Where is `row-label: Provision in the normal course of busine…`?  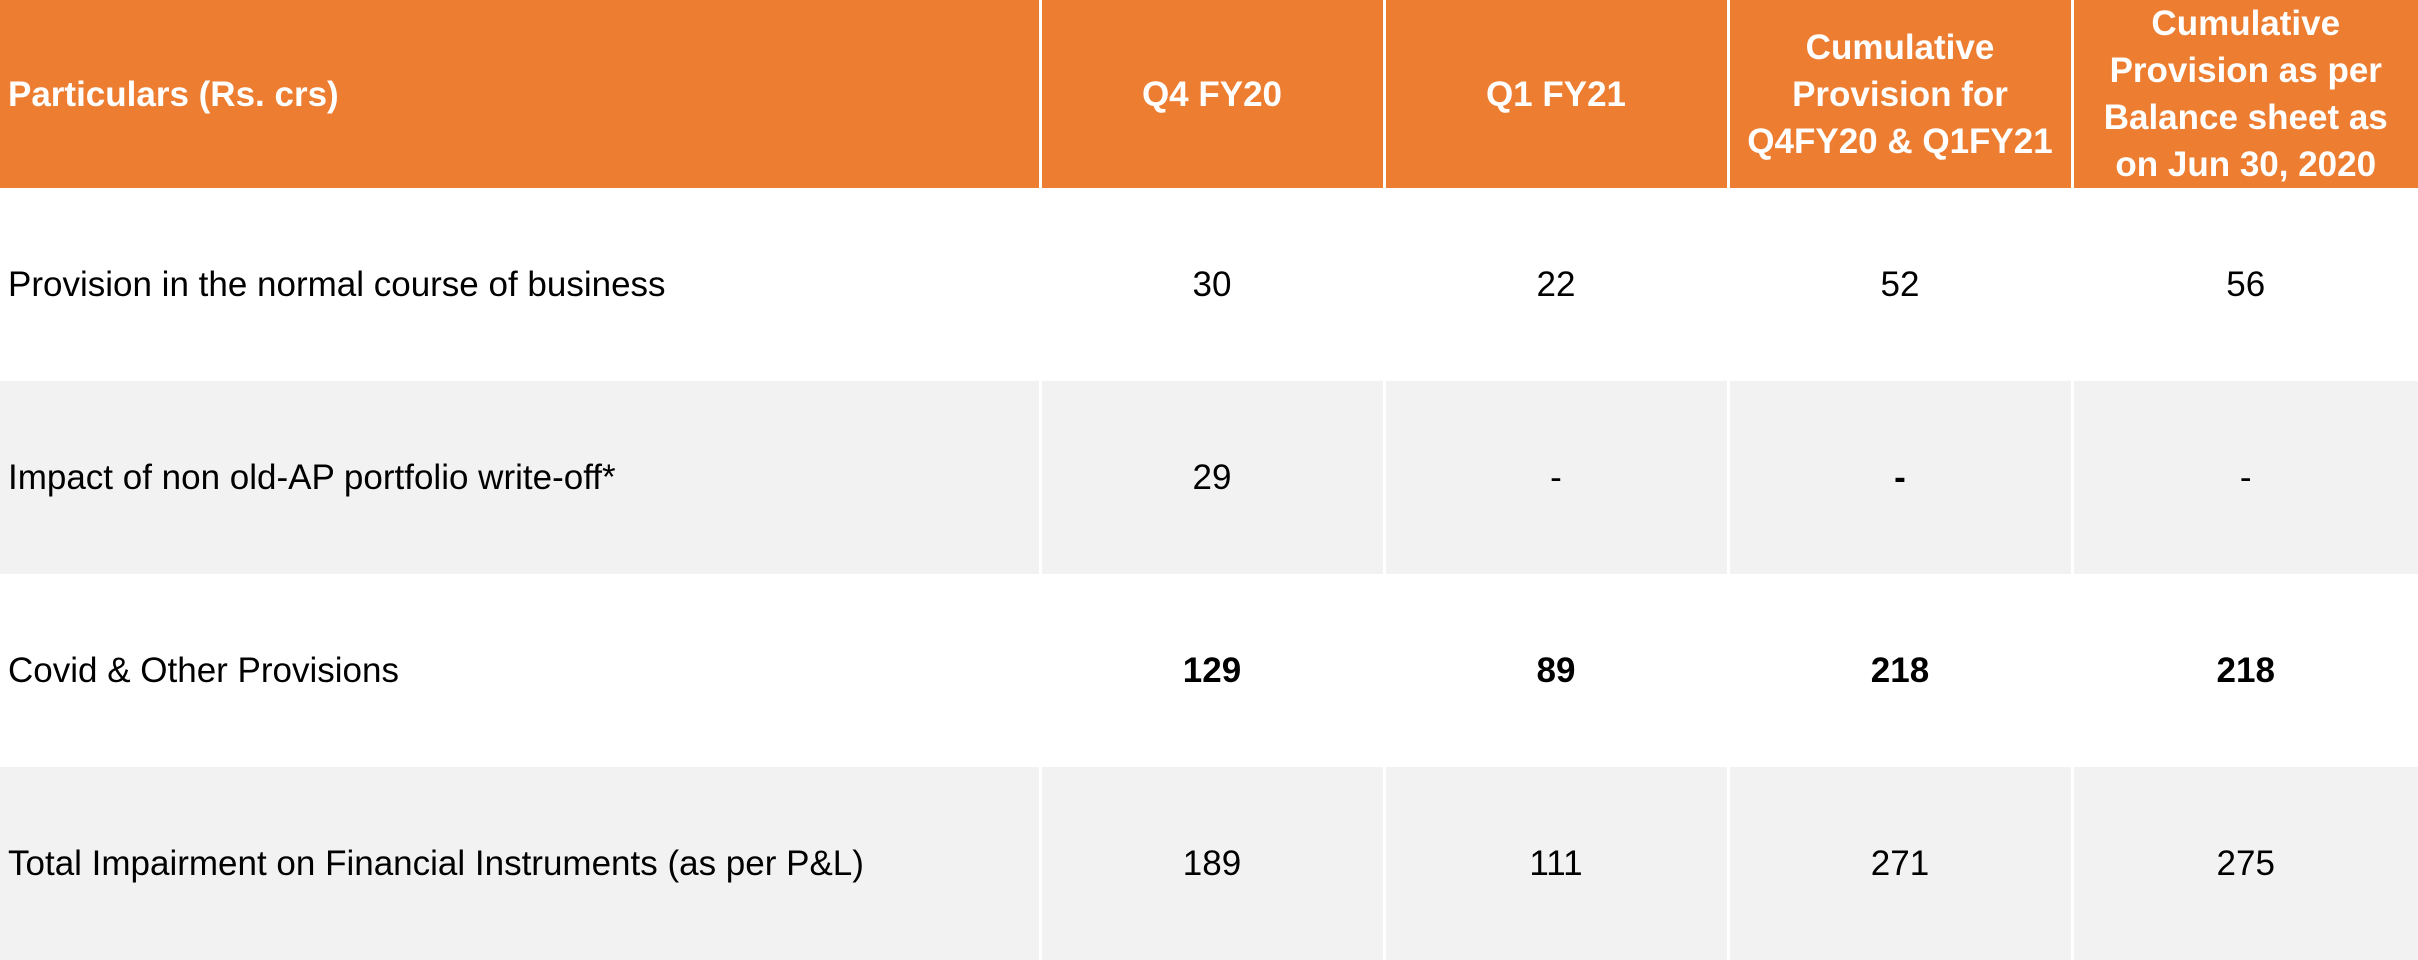 row-label: Provision in the normal course of busine… is located at coordinates (521, 284).